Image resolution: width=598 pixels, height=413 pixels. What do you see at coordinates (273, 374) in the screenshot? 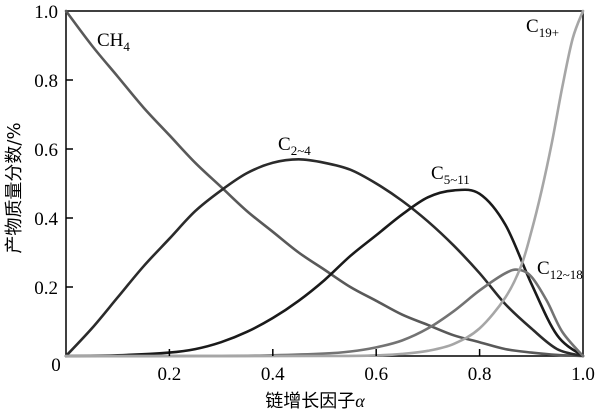
I see `x-tick-label: 0.4` at bounding box center [273, 374].